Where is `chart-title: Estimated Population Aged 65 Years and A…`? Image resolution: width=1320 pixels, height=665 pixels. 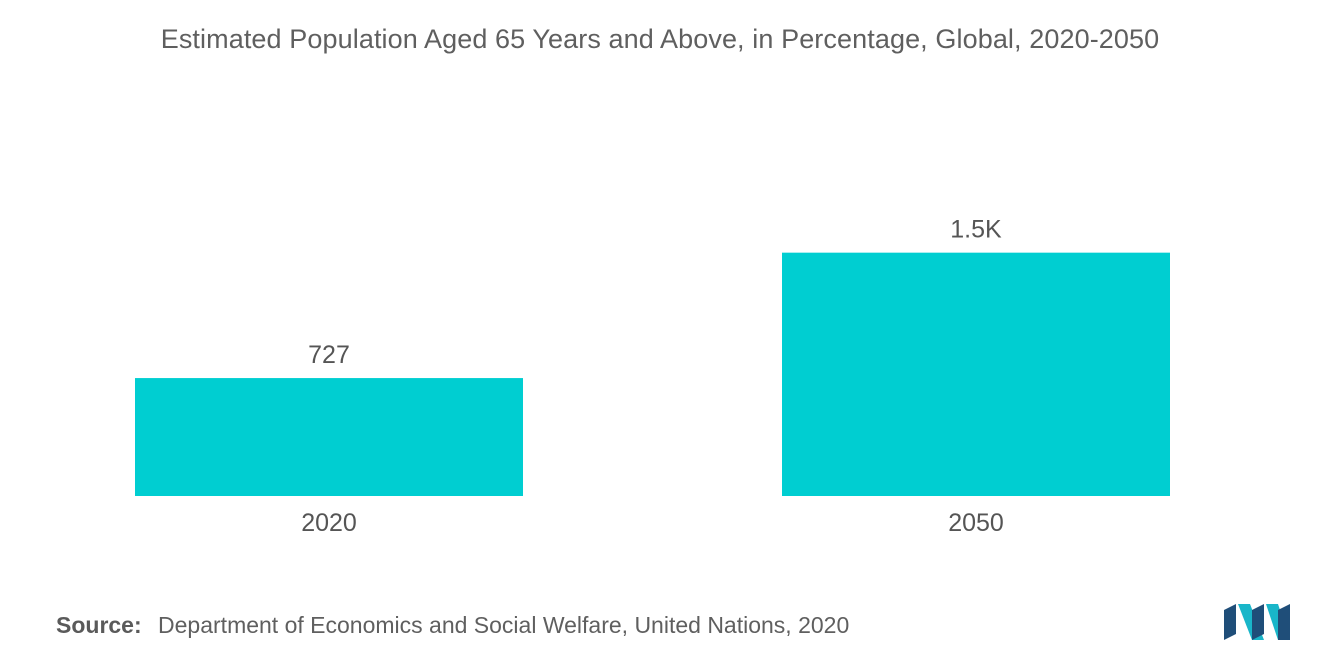
chart-title: Estimated Population Aged 65 Years and A… is located at coordinates (660, 39).